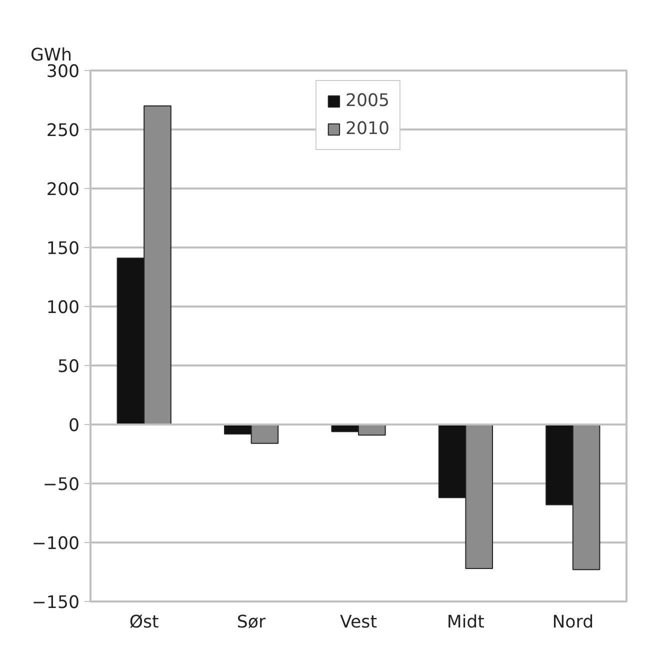 The width and height of the screenshot is (666, 651). Describe the element at coordinates (573, 622) in the screenshot. I see `x-tick-label: Nord` at that location.